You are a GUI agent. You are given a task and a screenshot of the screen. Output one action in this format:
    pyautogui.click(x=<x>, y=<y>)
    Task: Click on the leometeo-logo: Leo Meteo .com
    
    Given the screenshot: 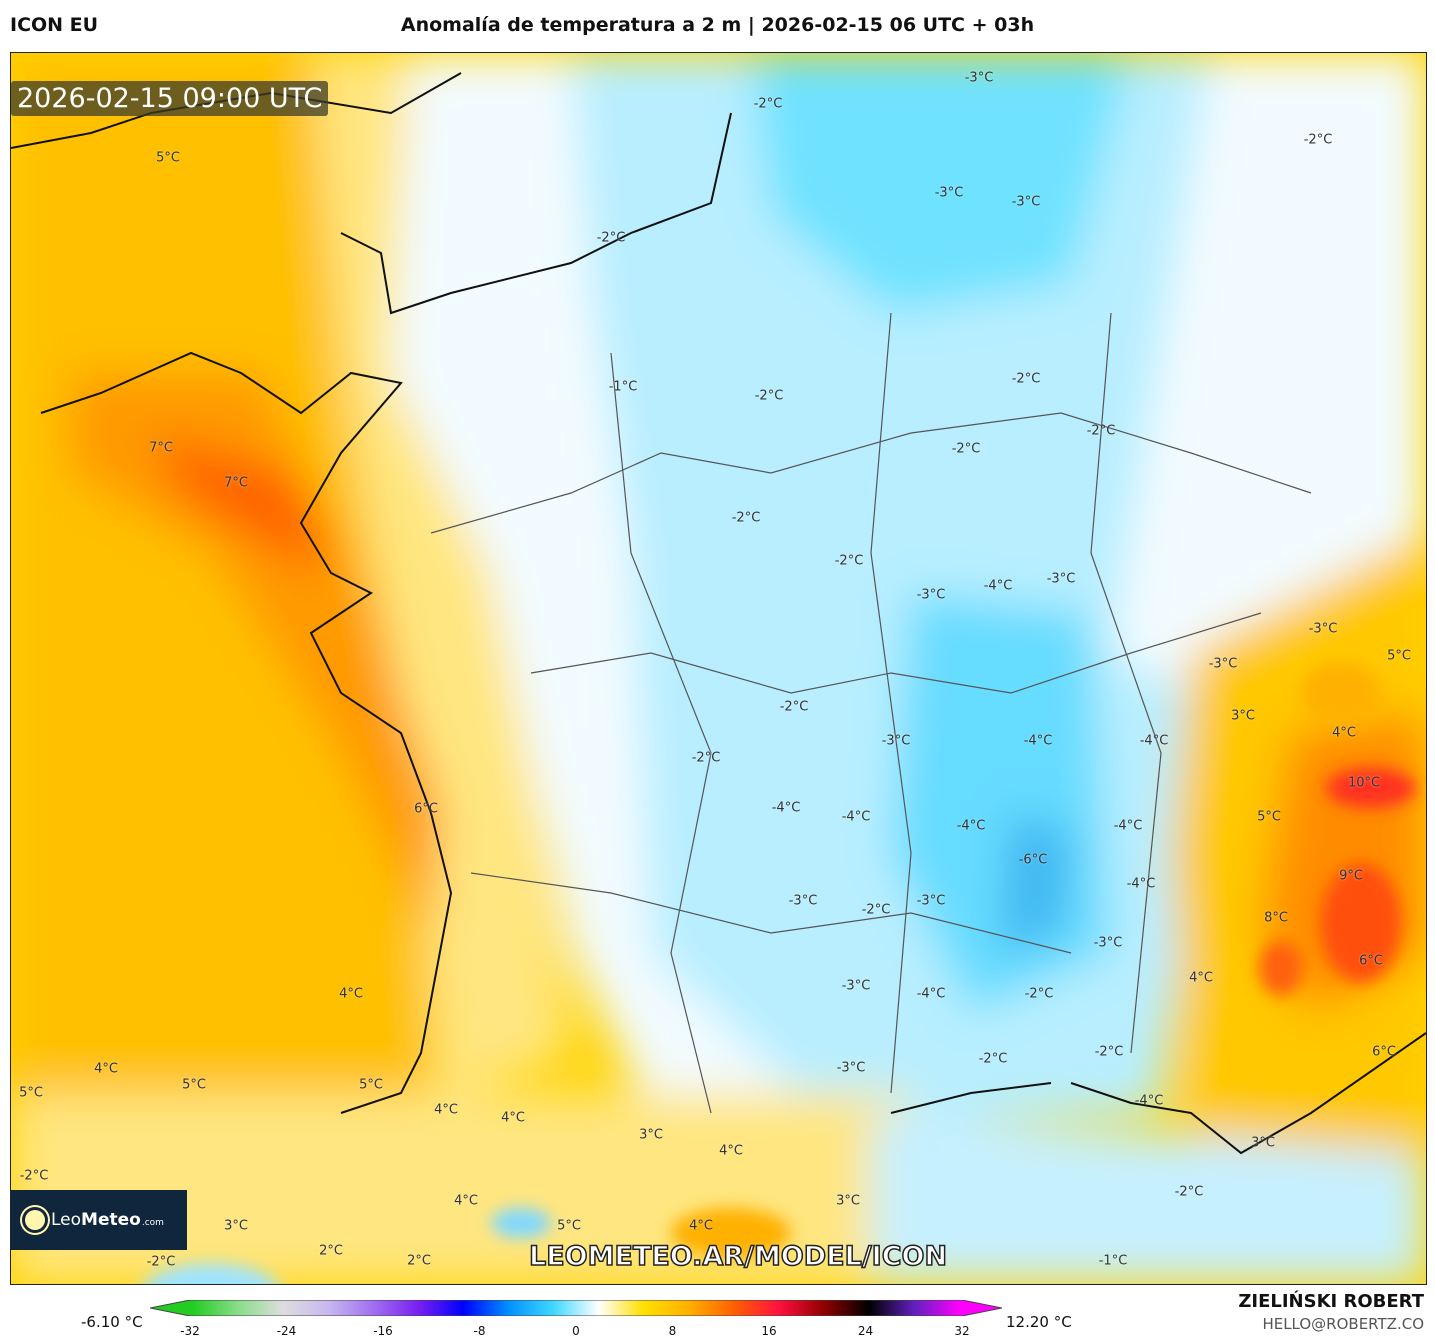 What is the action you would take?
    pyautogui.click(x=99, y=1220)
    